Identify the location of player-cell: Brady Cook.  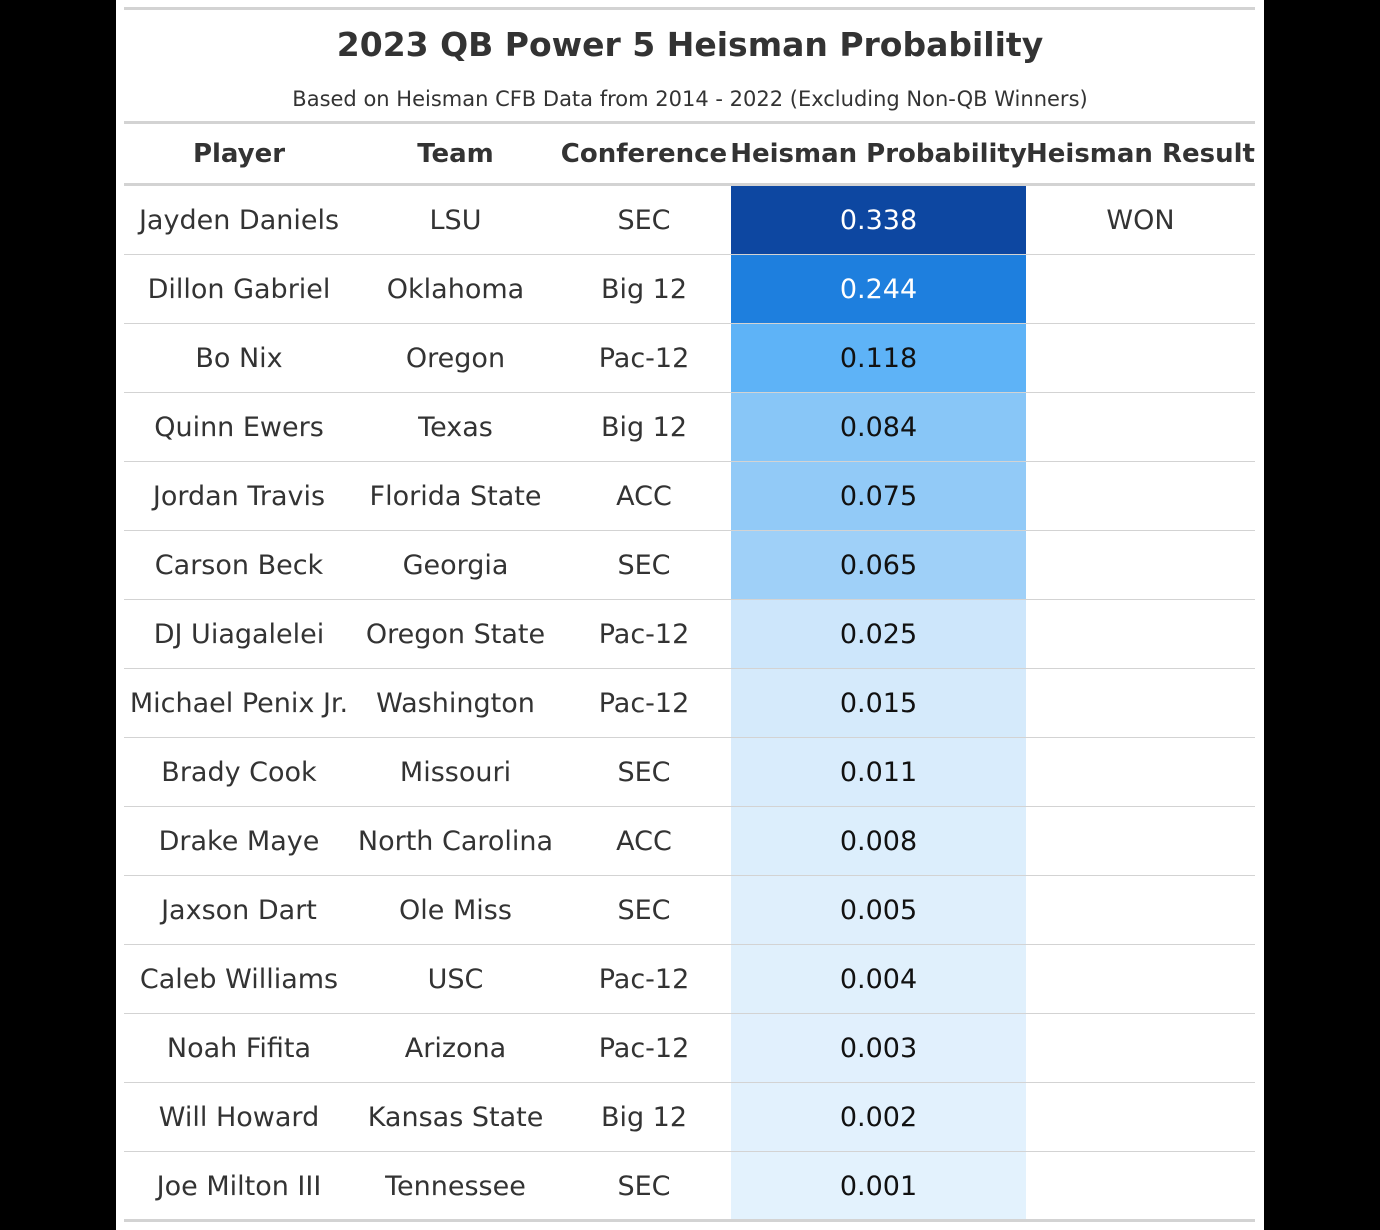
(239, 772).